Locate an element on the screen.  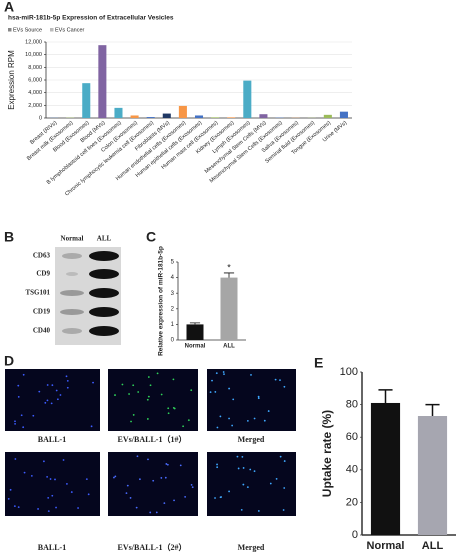
panel-letter: D is located at coordinates (9, 361).